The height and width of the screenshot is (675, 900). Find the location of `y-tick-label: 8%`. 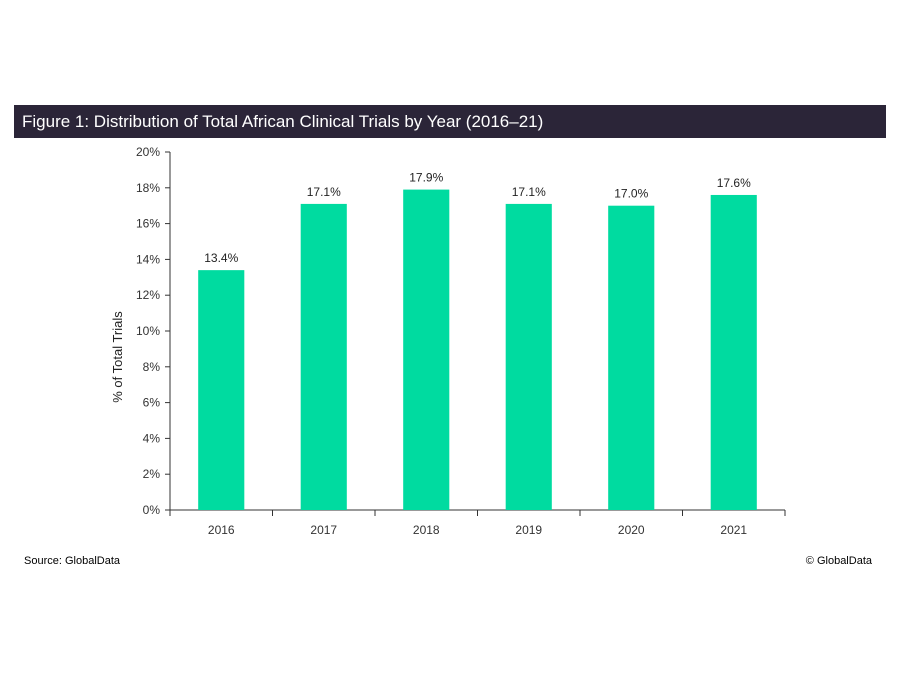

y-tick-label: 8% is located at coordinates (152, 367).